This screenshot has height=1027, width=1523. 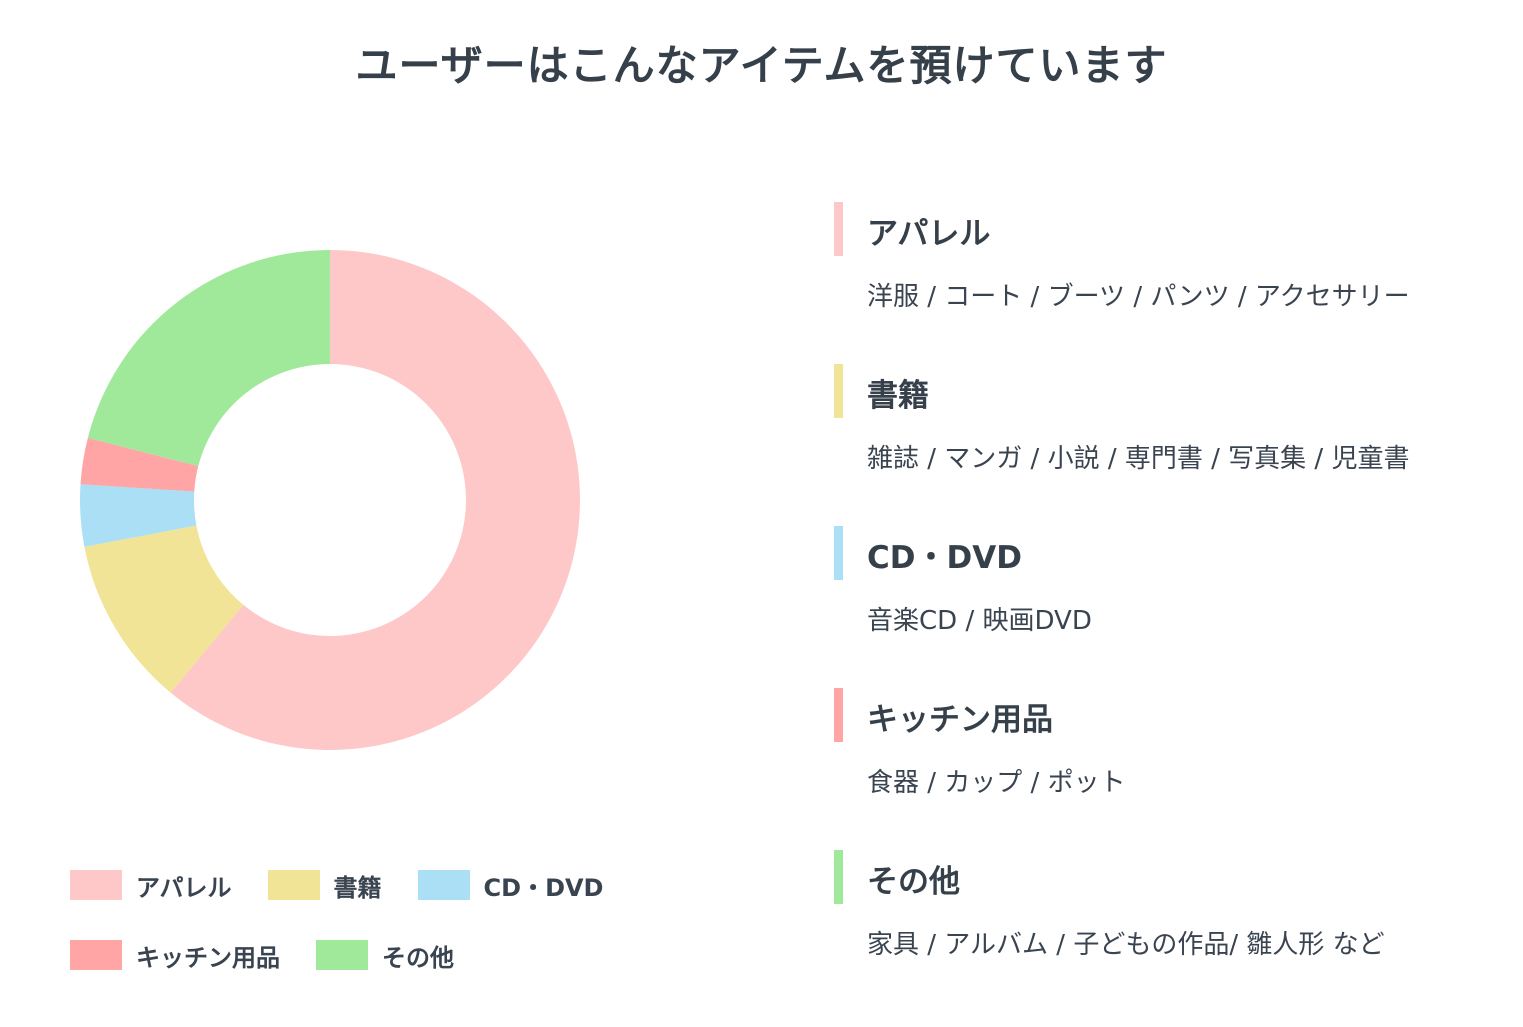 What do you see at coordinates (443, 885) in the screenshot?
I see `legend-swatch-cd-dvd` at bounding box center [443, 885].